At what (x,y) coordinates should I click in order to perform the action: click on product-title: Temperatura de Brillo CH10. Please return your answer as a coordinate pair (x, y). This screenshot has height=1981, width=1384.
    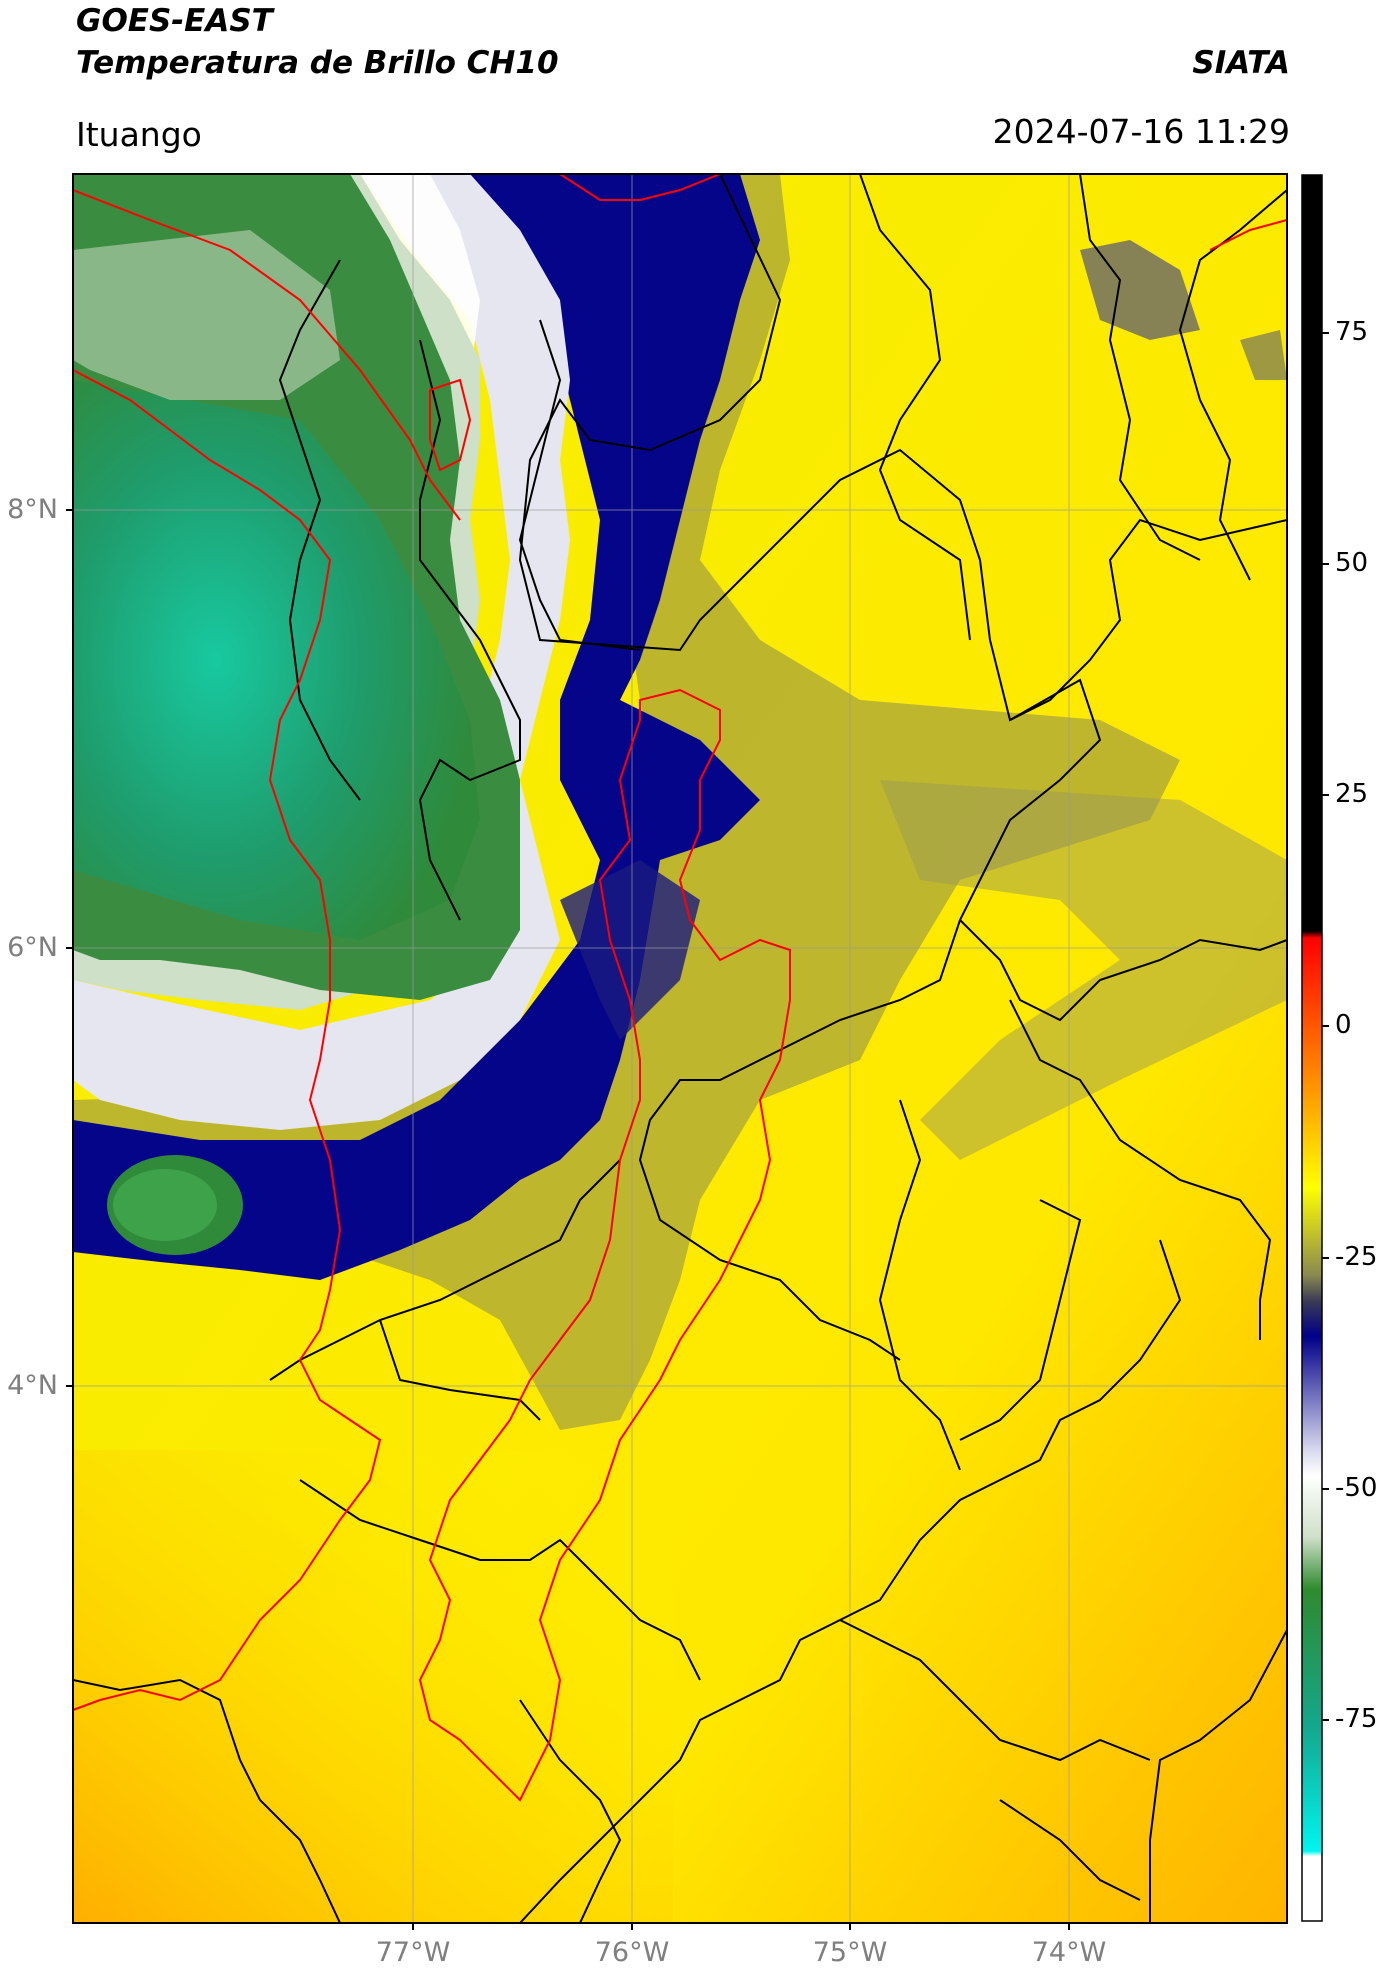
    Looking at the image, I should click on (317, 63).